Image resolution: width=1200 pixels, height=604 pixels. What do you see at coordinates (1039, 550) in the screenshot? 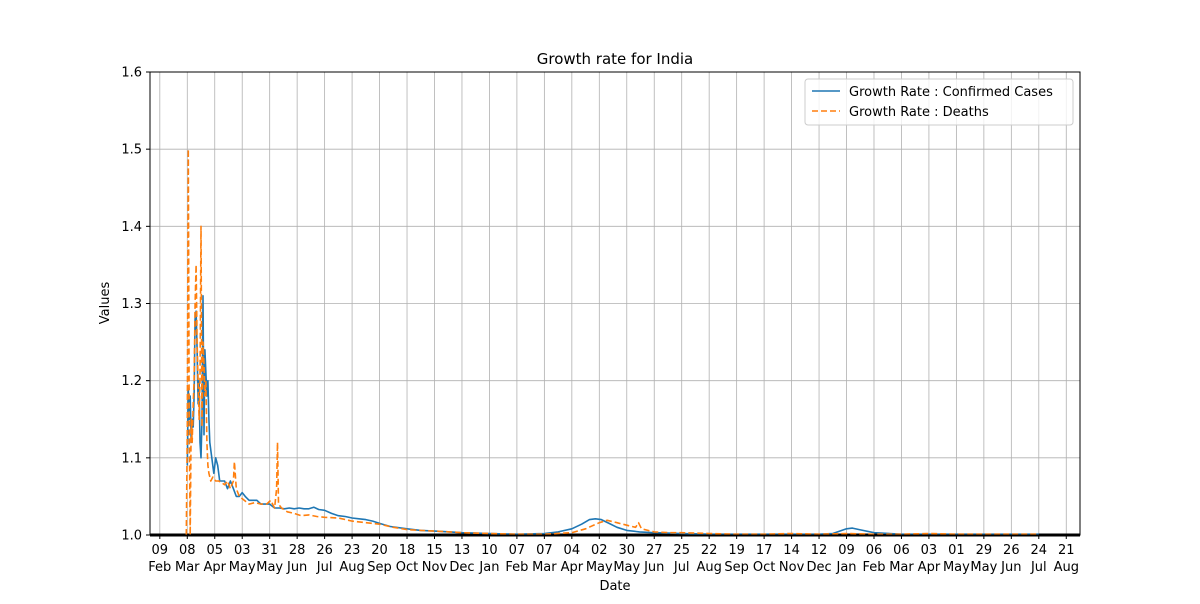
I see `x-tick-day: 24` at bounding box center [1039, 550].